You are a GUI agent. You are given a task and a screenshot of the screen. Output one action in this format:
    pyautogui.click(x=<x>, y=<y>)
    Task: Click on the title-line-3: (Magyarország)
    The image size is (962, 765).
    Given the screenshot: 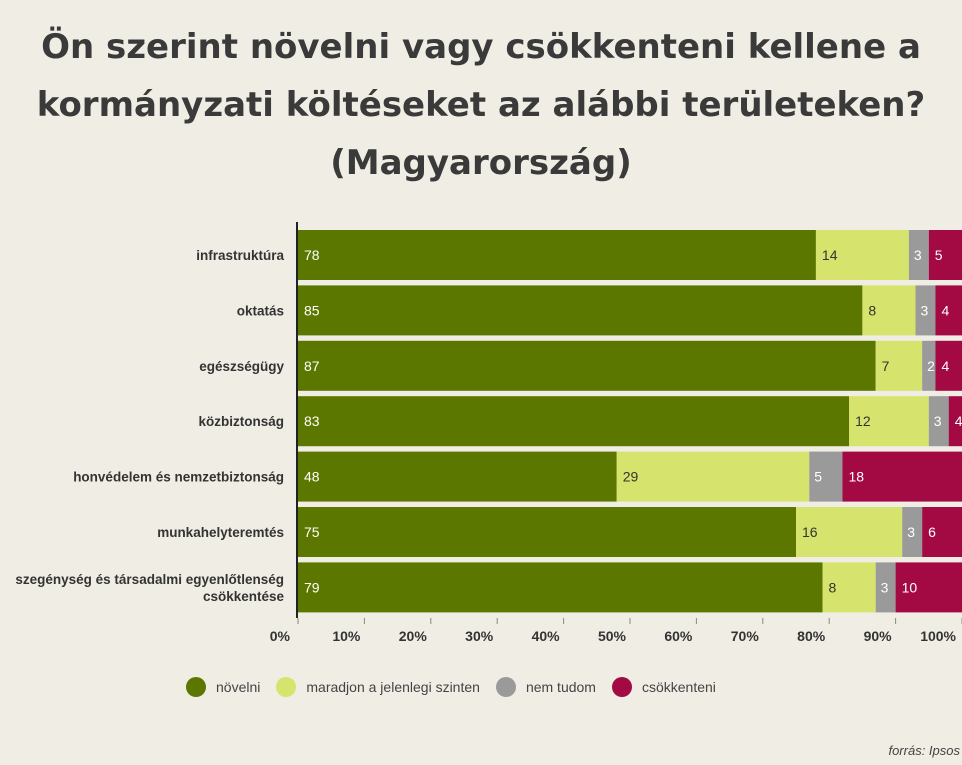 What is the action you would take?
    pyautogui.click(x=481, y=163)
    